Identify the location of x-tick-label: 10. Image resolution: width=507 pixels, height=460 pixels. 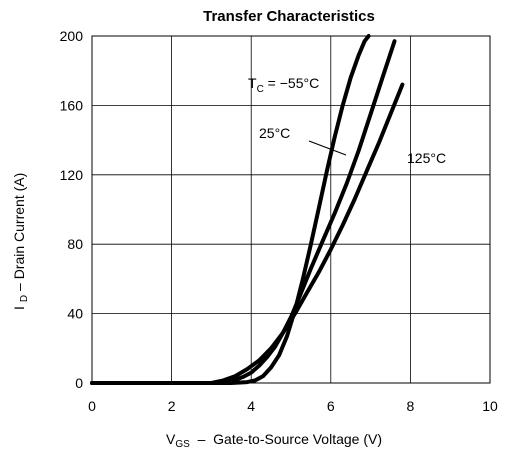
(490, 406).